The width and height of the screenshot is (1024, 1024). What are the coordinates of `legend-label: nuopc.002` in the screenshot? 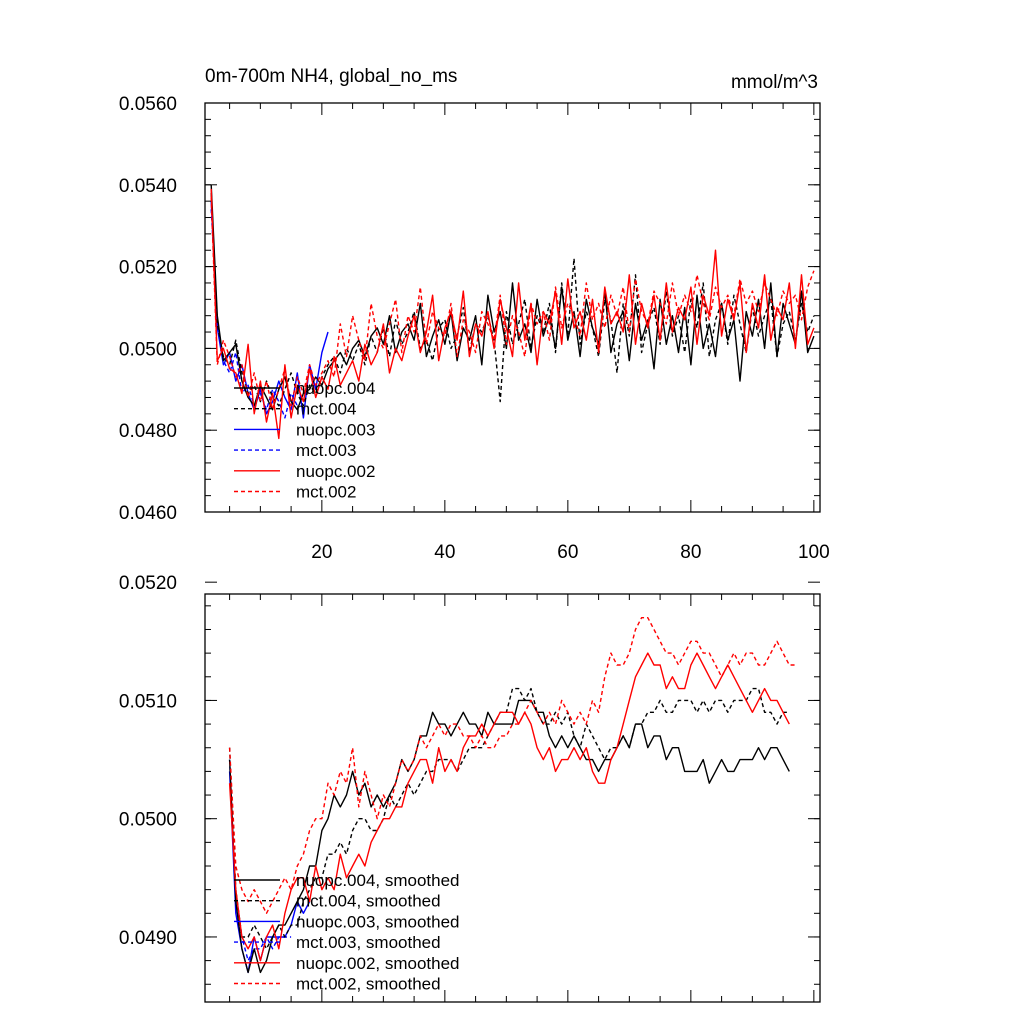 It's located at (335, 471).